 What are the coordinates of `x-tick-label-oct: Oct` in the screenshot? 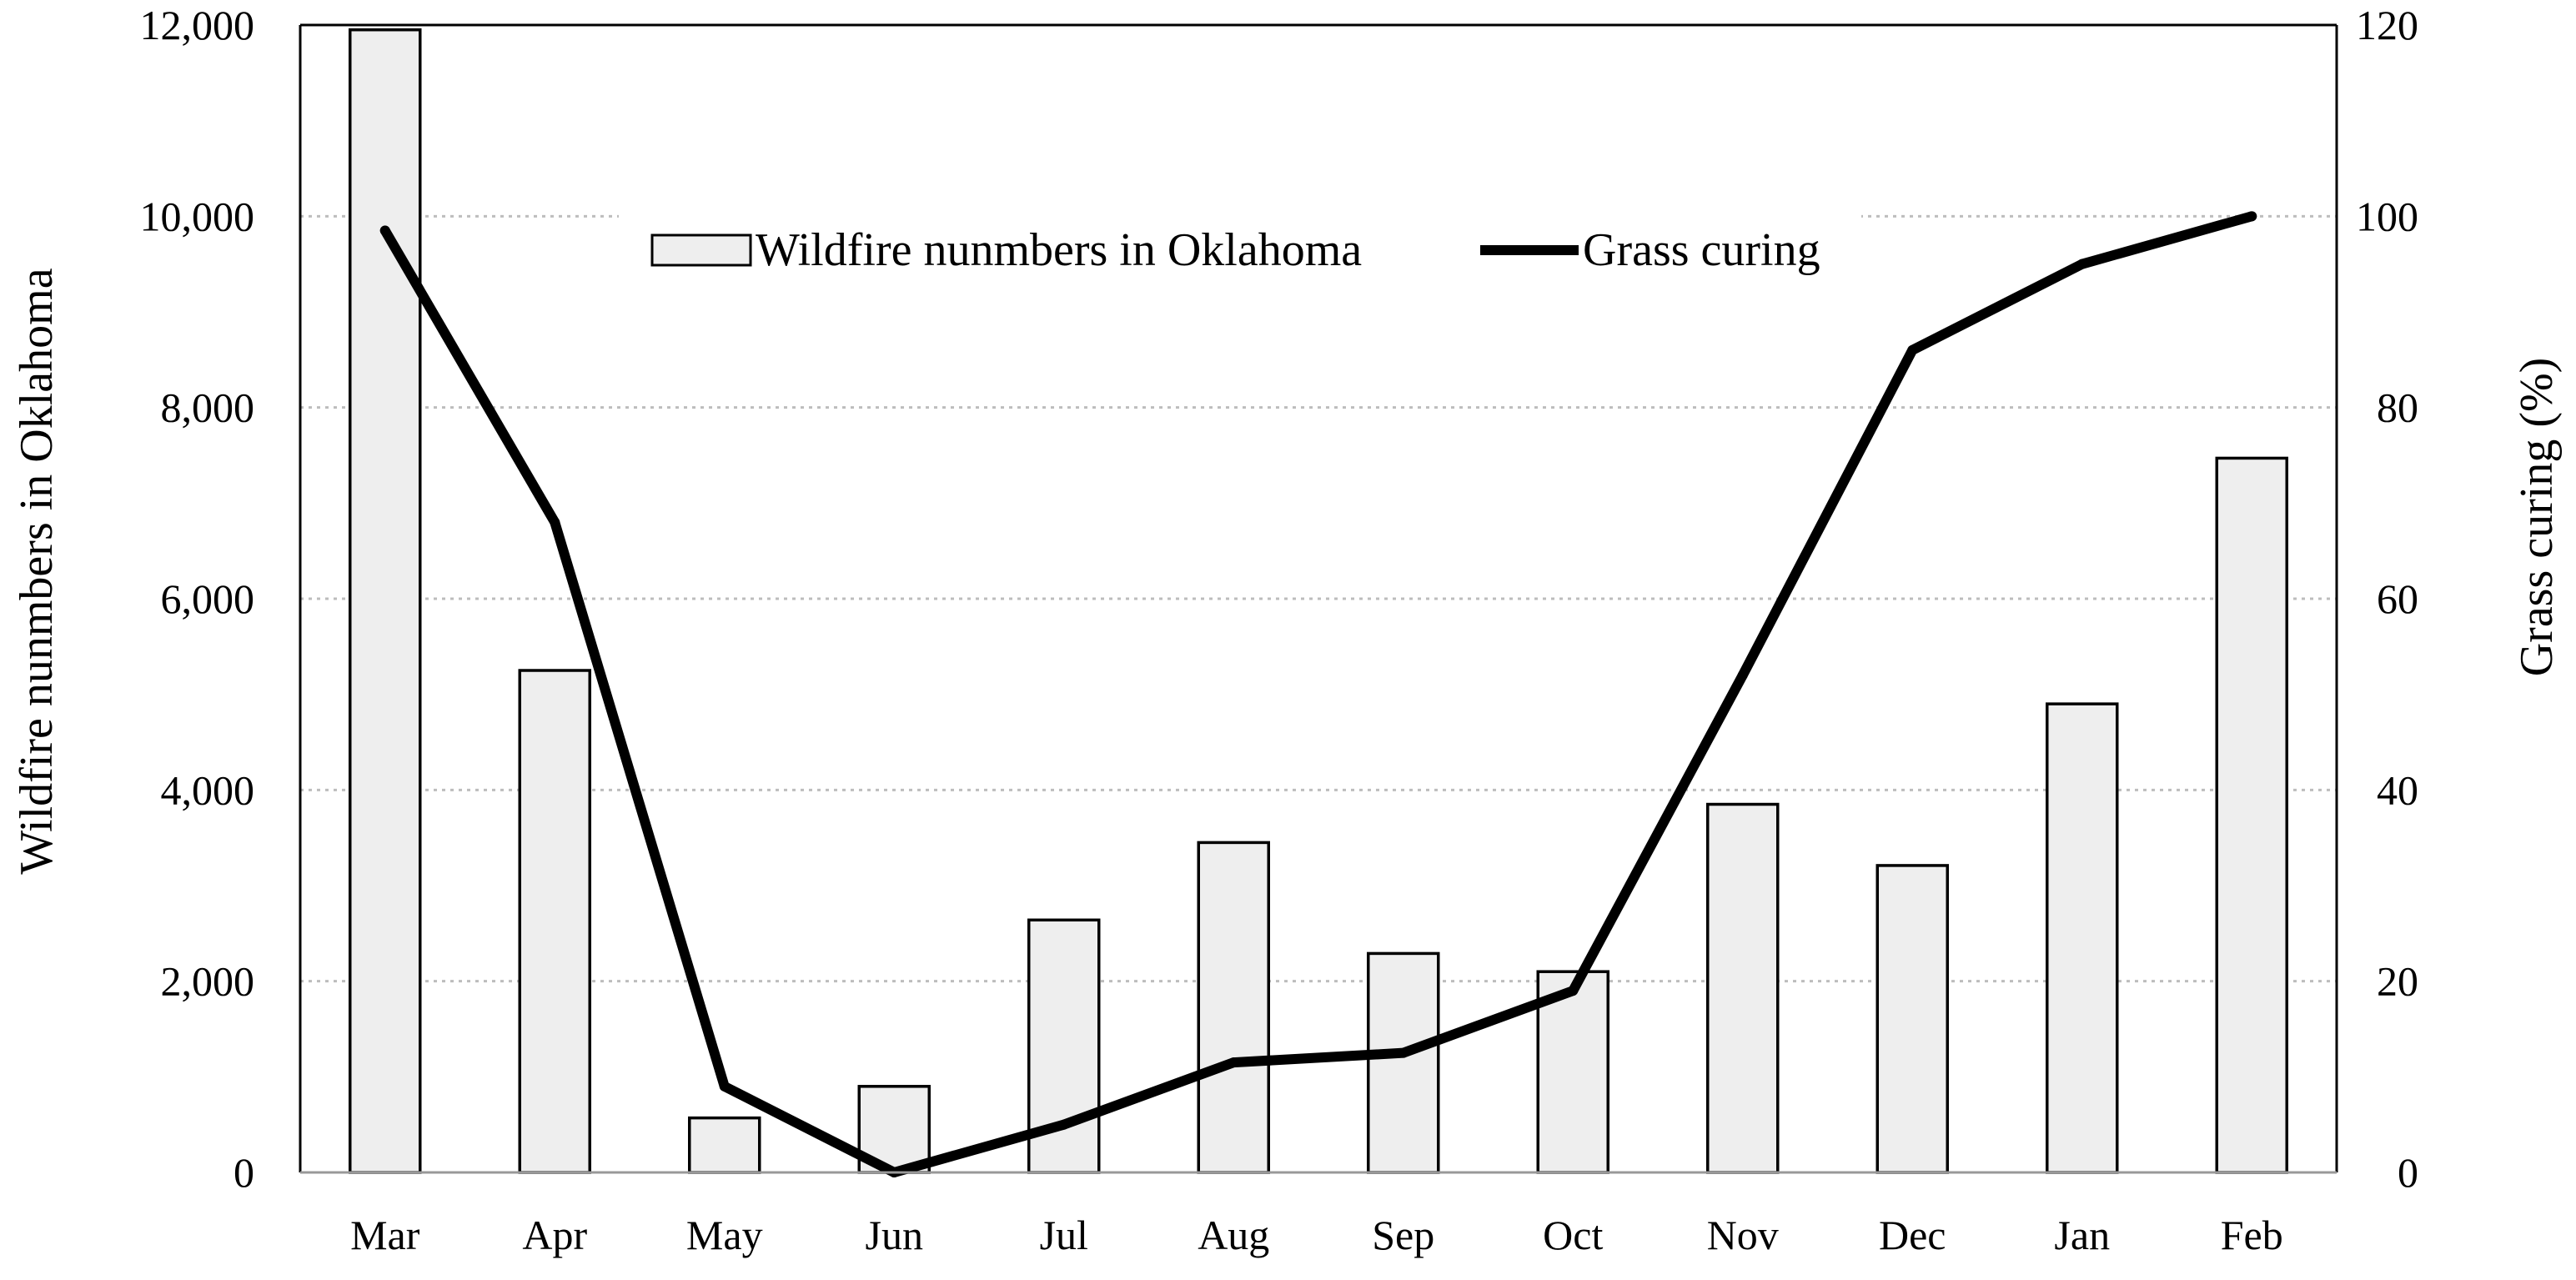 It's located at (1573, 1235).